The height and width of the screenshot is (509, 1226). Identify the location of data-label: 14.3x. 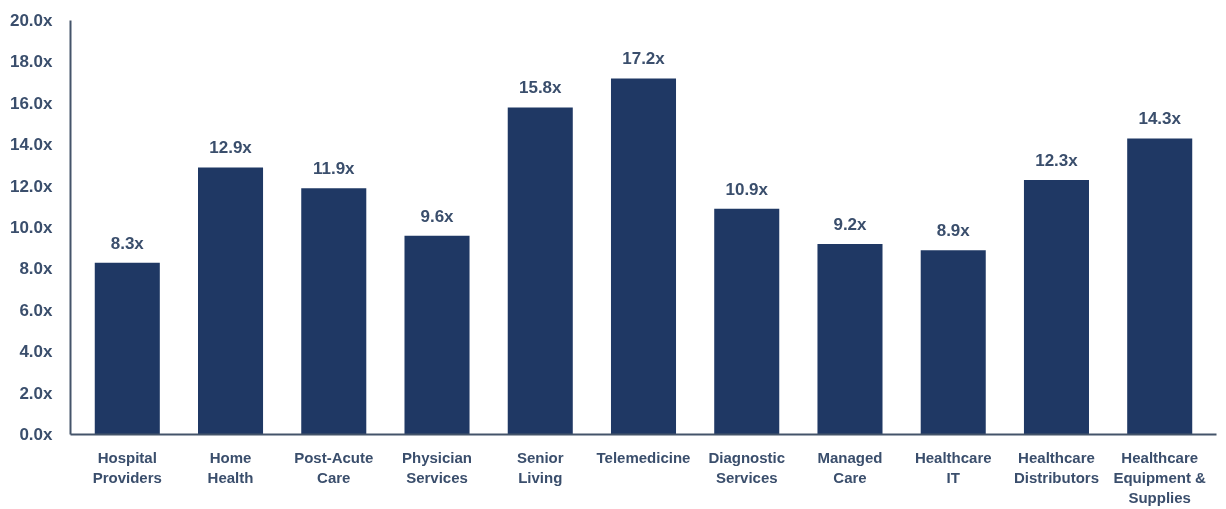
(1160, 119).